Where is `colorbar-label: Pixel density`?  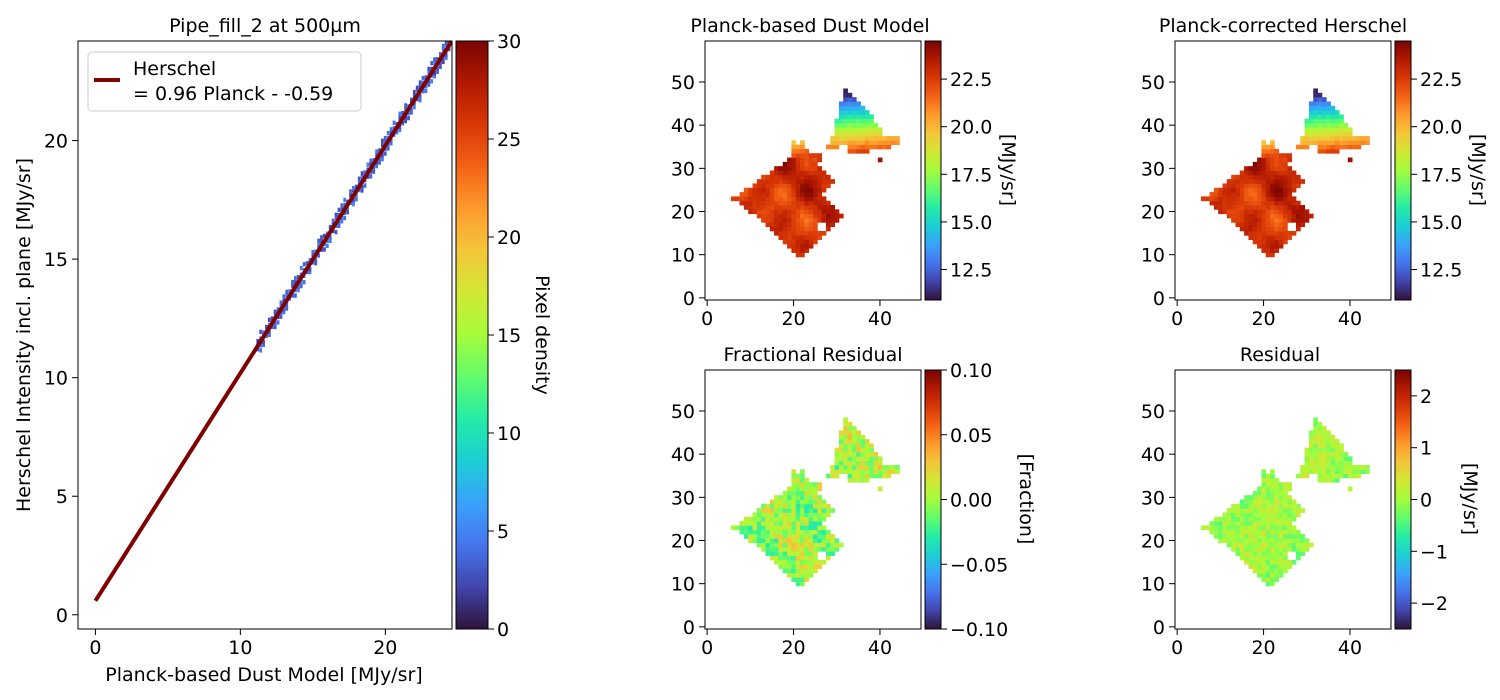 colorbar-label: Pixel density is located at coordinates (542, 335).